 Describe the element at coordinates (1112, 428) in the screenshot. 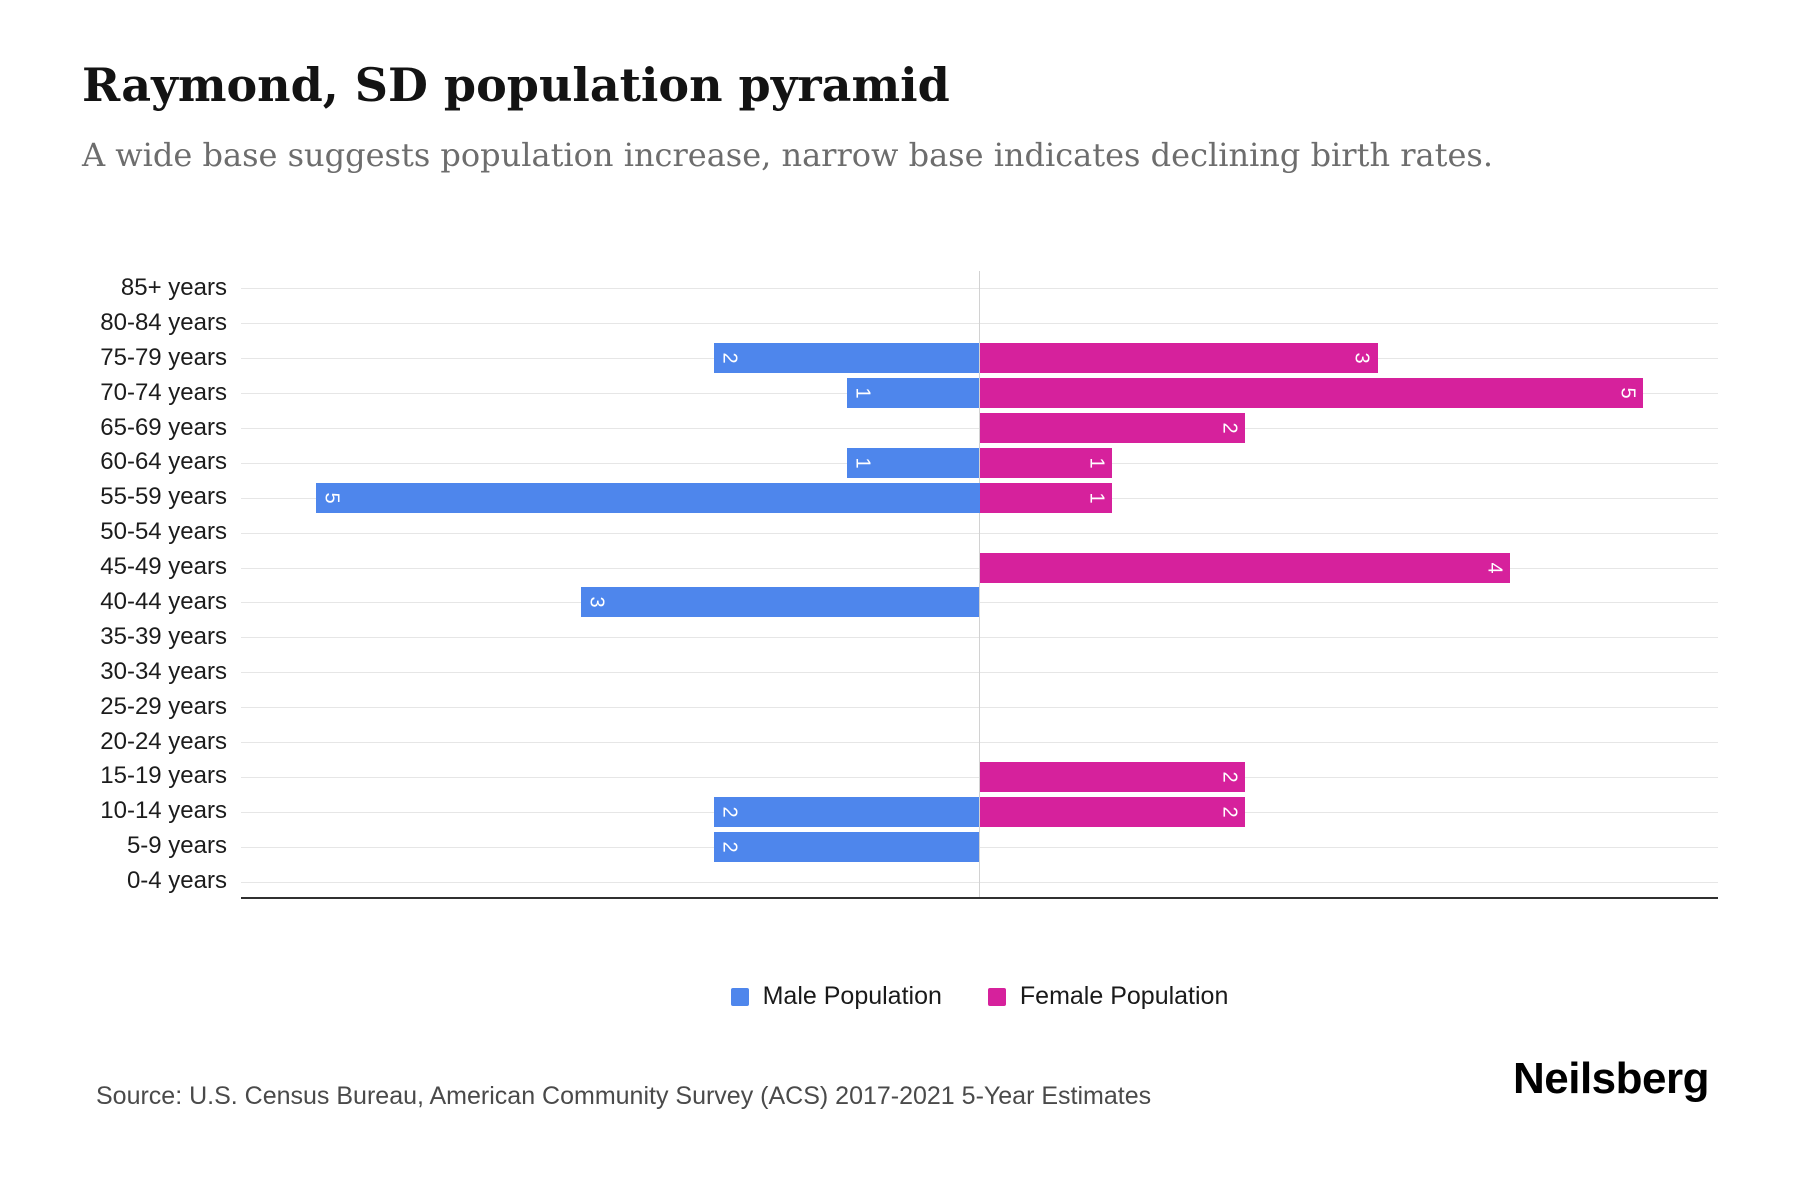

I see `bar-female-65-69-years: 2` at that location.